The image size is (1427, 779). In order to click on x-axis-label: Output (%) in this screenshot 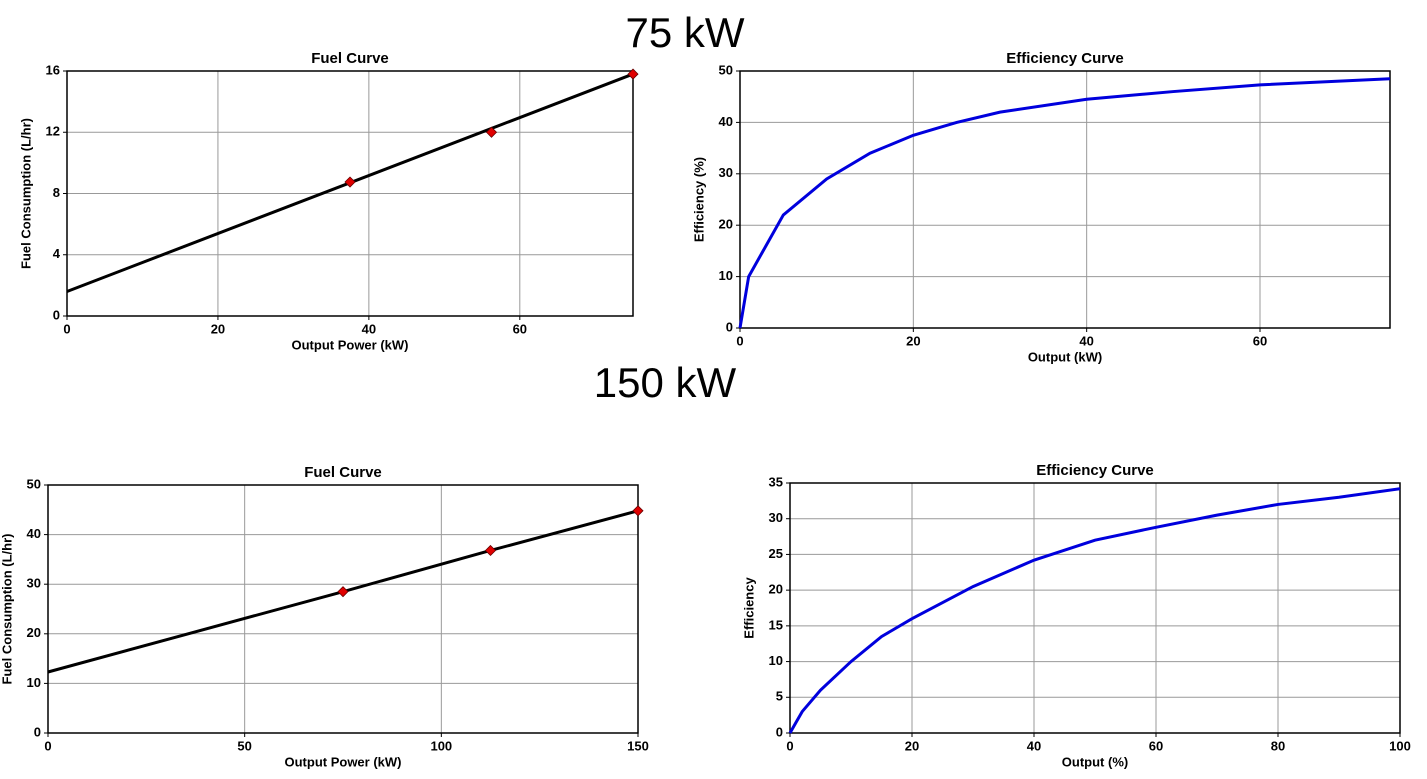, I will do `click(1095, 761)`.